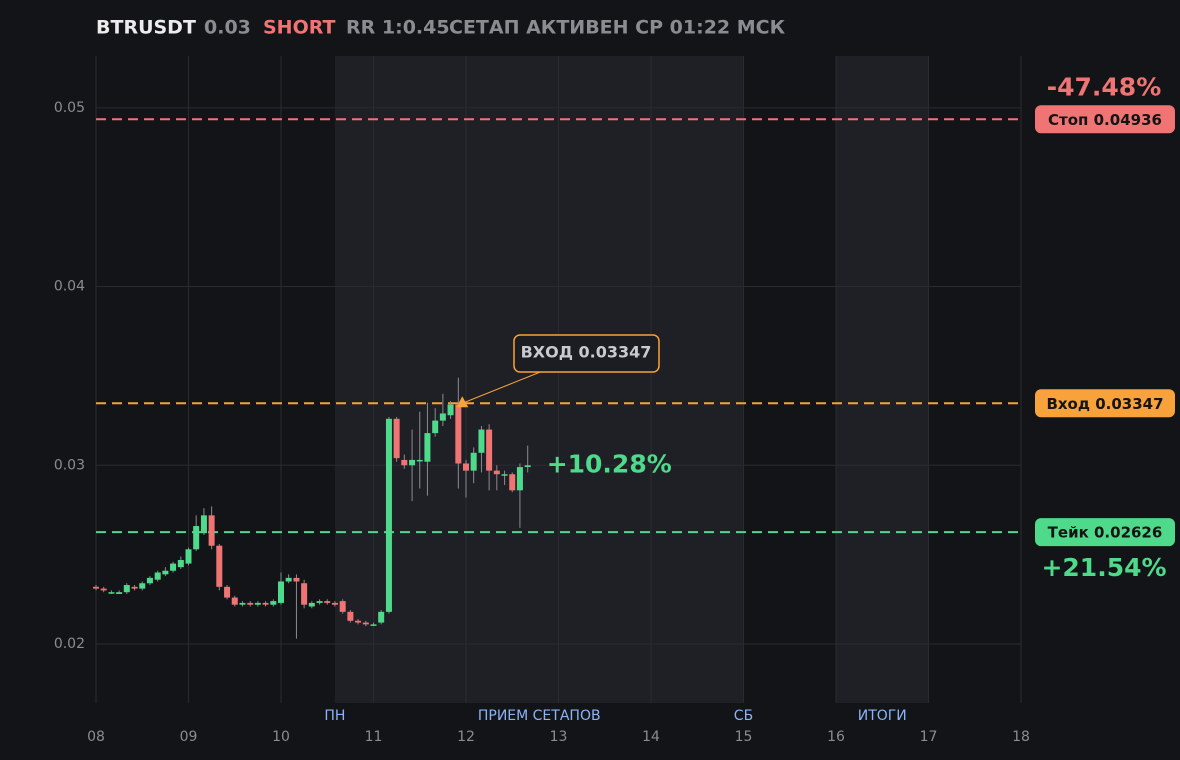 This screenshot has width=1180, height=760. Describe the element at coordinates (539, 716) in the screenshot. I see `session-label: ПРИЕМ СЕТАПОВ` at that location.